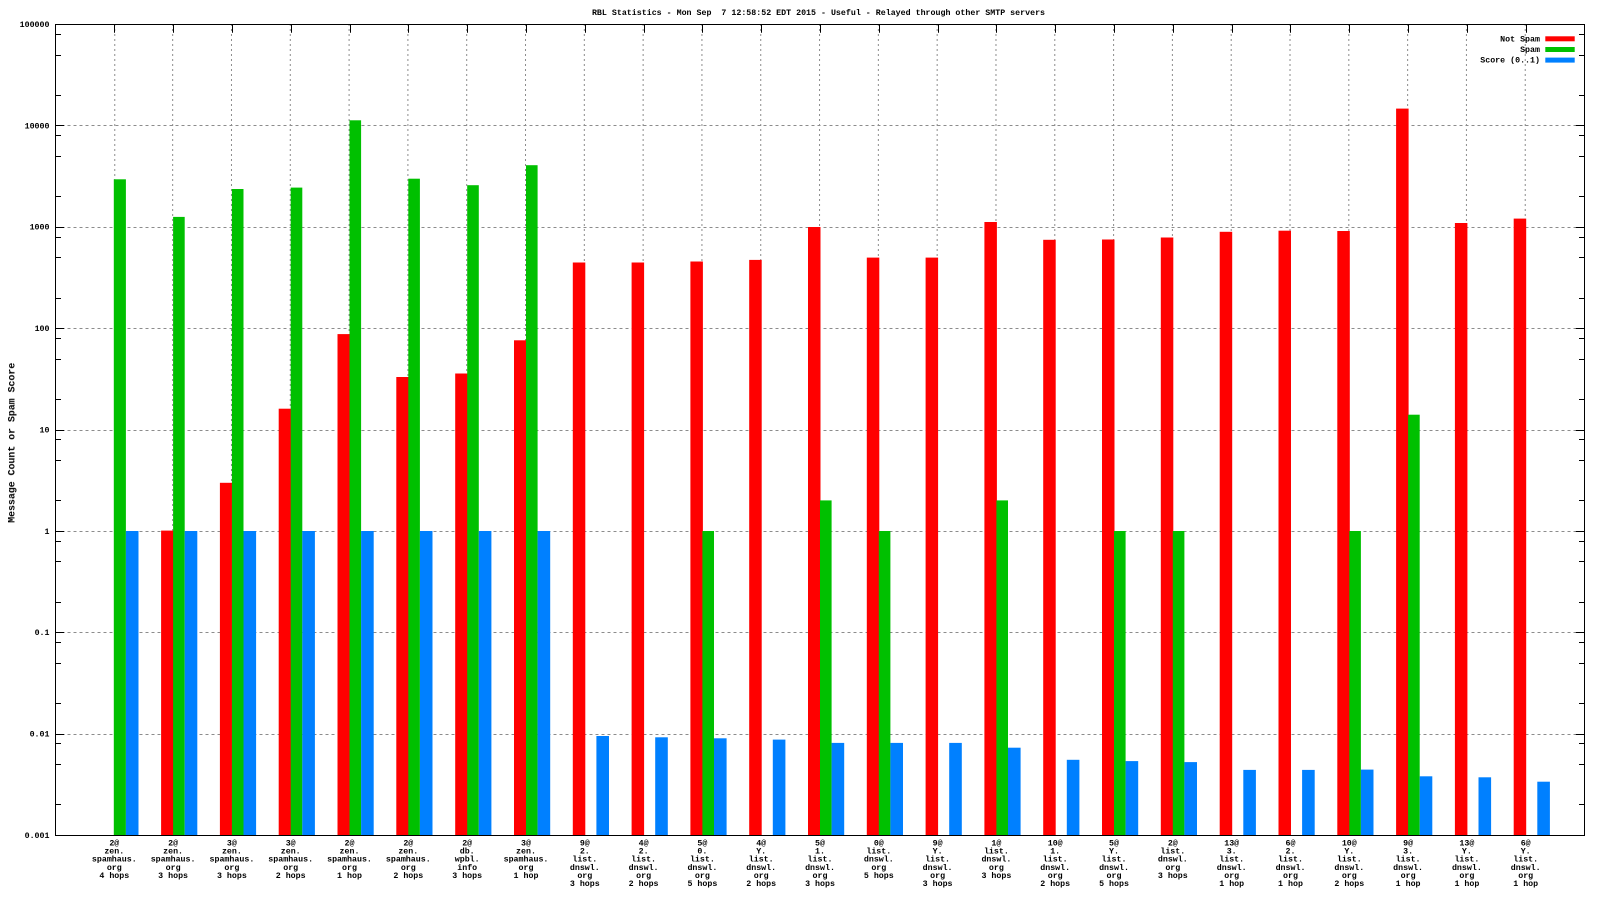 The height and width of the screenshot is (905, 1600). What do you see at coordinates (879, 876) in the screenshot?
I see `svg-text: 5 hops` at bounding box center [879, 876].